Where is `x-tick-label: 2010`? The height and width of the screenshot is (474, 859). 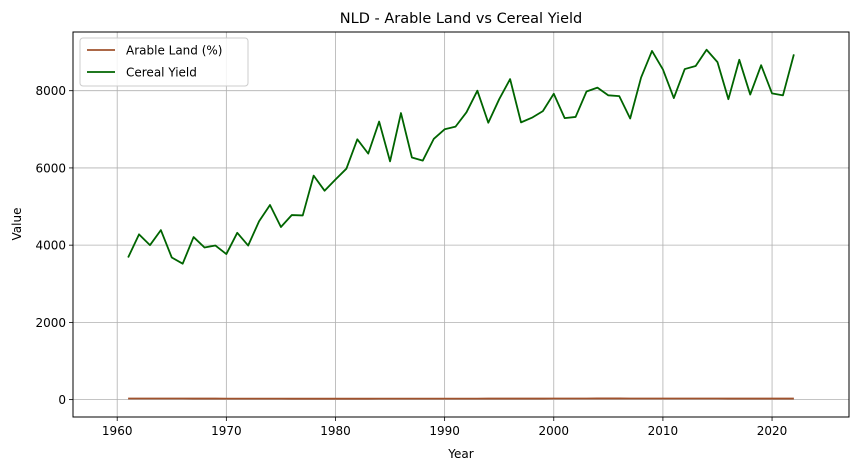 x-tick-label: 2010 is located at coordinates (663, 431).